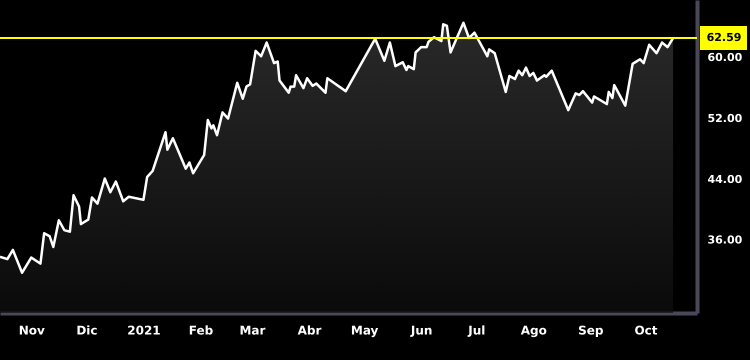 The image size is (750, 360). Describe the element at coordinates (725, 119) in the screenshot. I see `y-tick-label: 52.00` at that location.